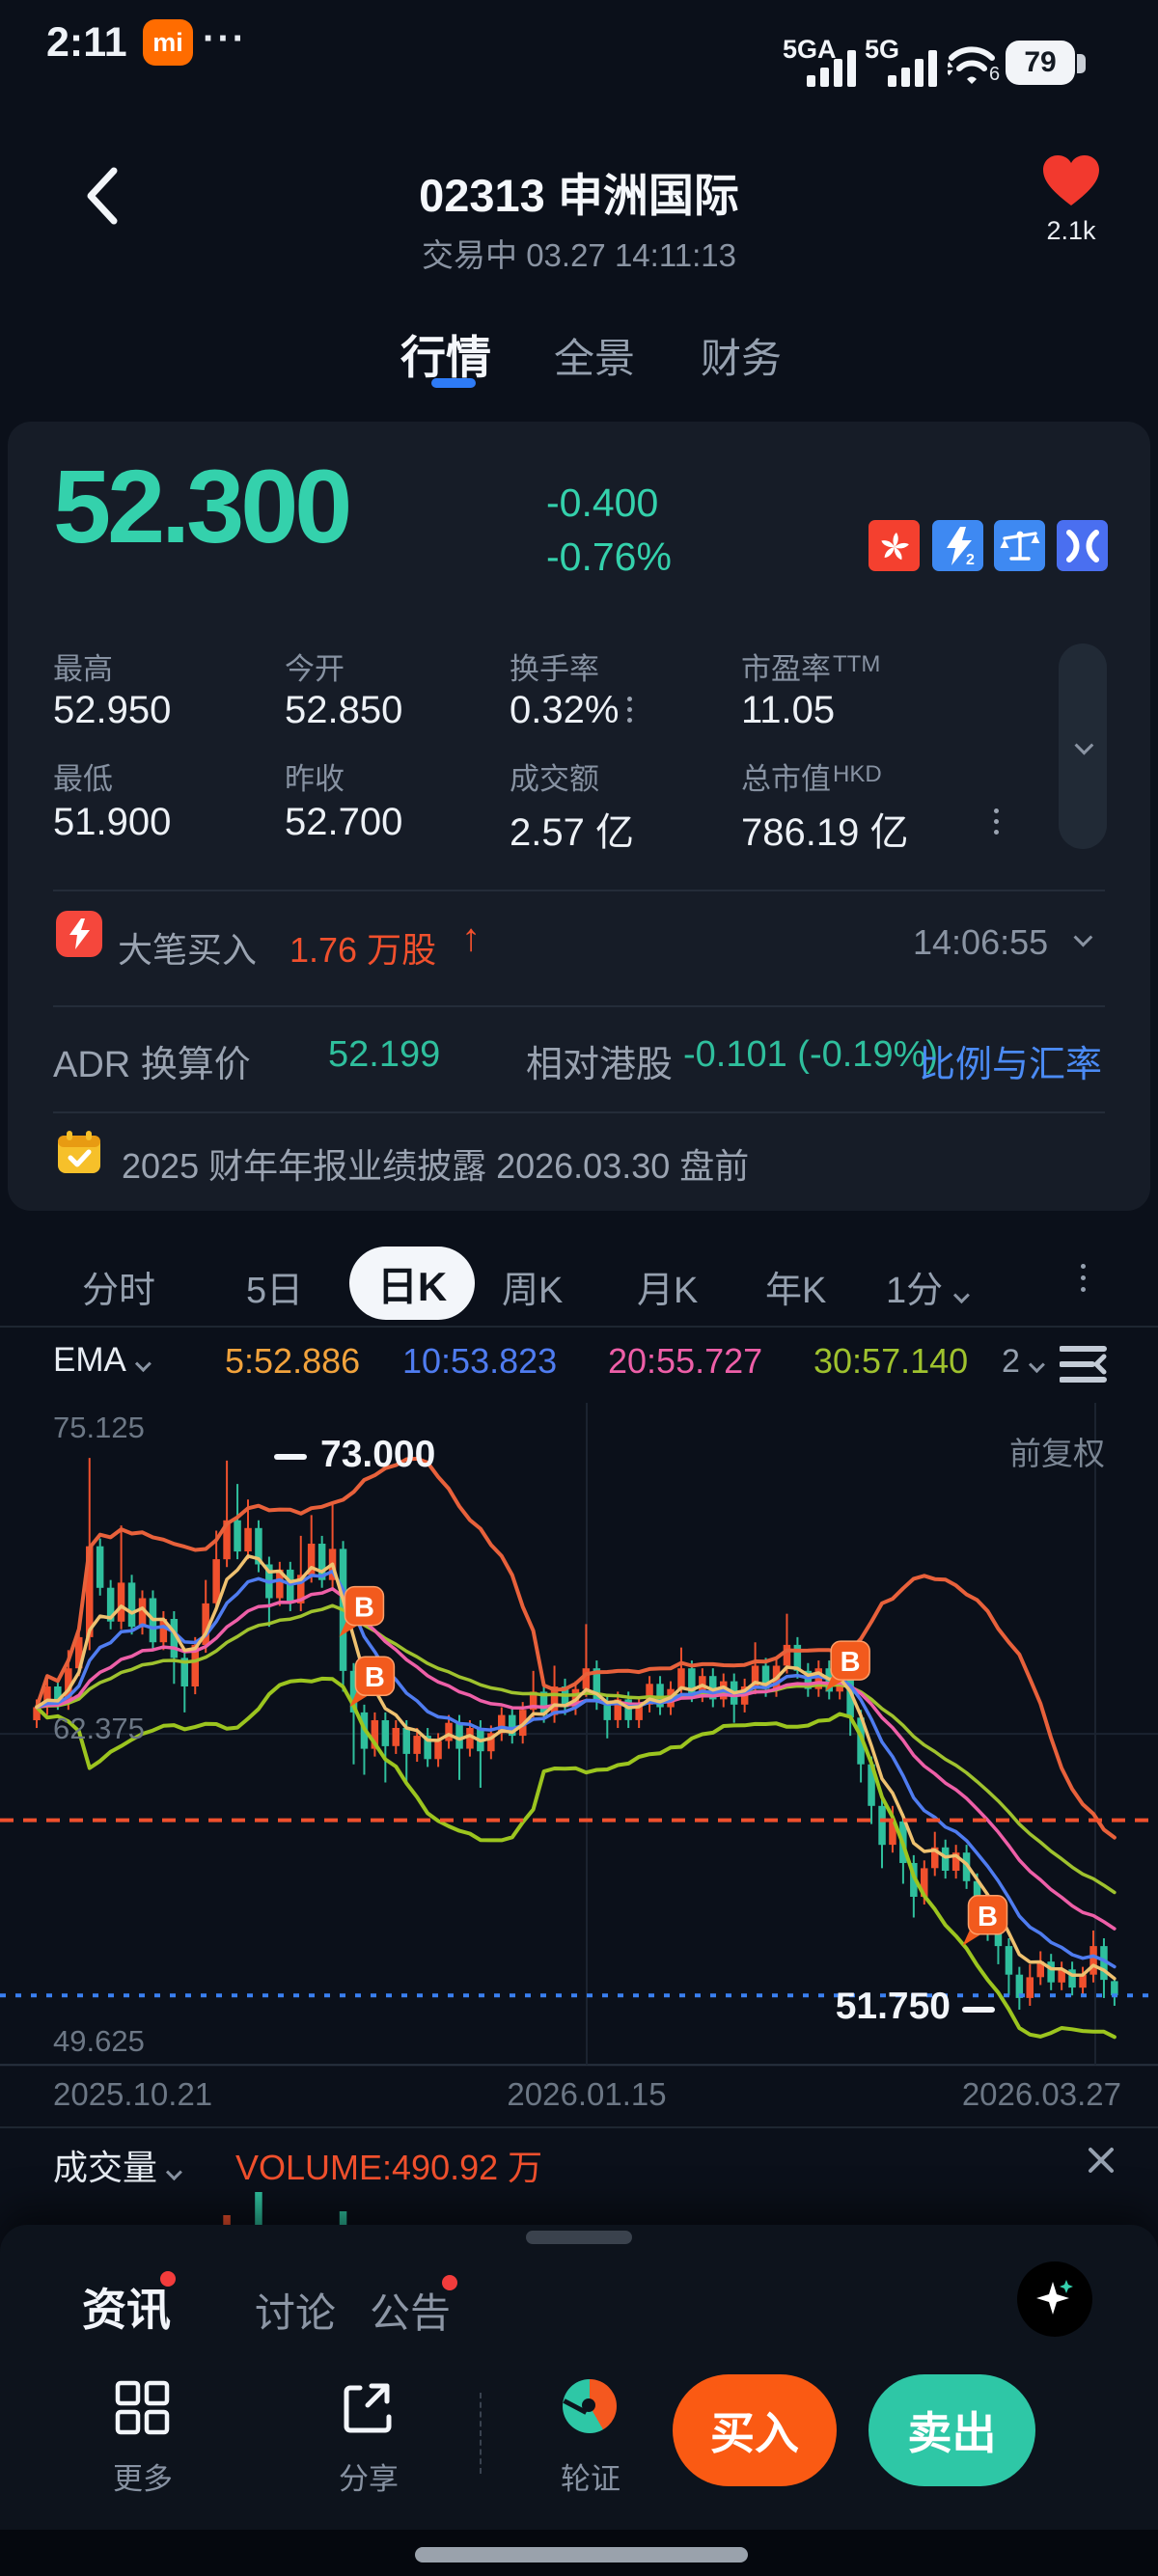 This screenshot has height=2576, width=1158. What do you see at coordinates (436, 1166) in the screenshot?
I see `earnings-event-text: 2025 财年年报业绩披露 2026.03.30 盘前` at bounding box center [436, 1166].